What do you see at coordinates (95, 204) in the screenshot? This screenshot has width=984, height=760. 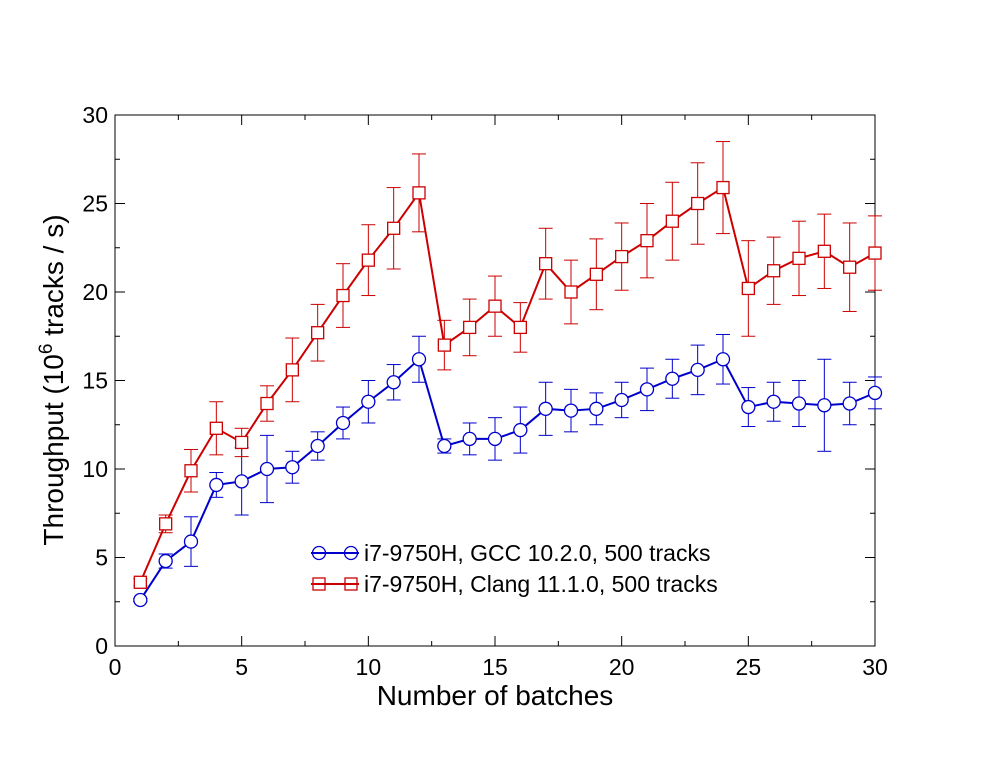 I see `y-tick-label: 25` at bounding box center [95, 204].